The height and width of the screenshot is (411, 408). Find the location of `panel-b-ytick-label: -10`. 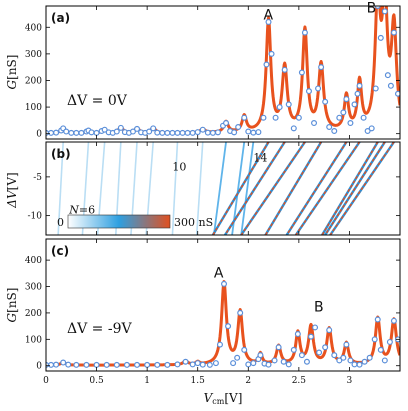

panel-b-ytick-label: -10 is located at coordinates (35, 217).